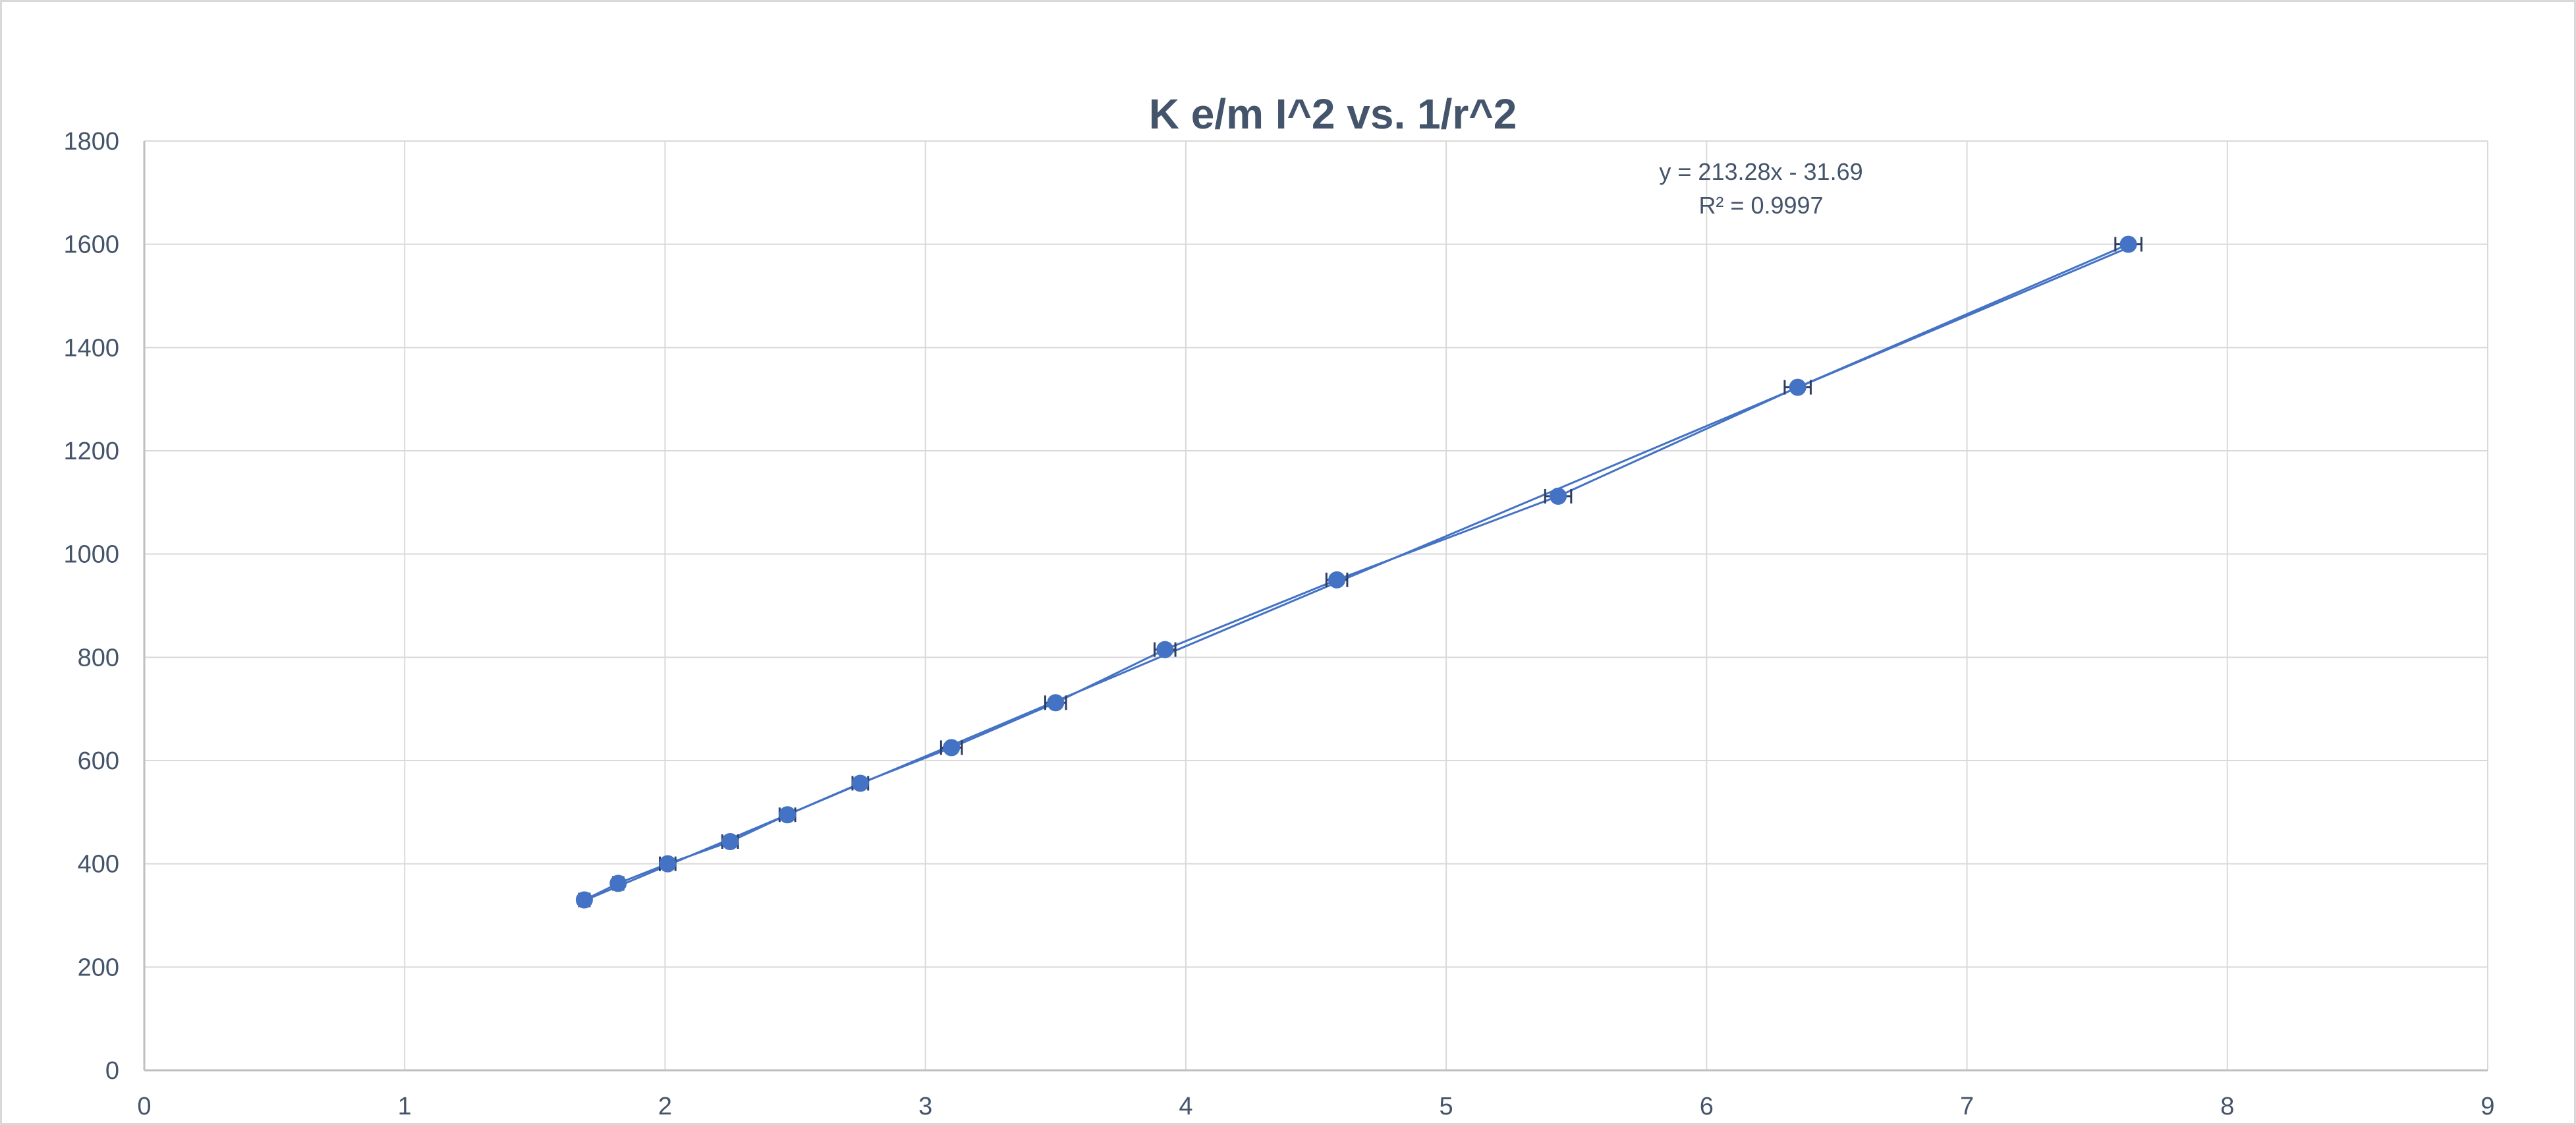 The image size is (2576, 1125). What do you see at coordinates (1760, 205) in the screenshot?
I see `trendline-r2-label: R² = 0.9997` at bounding box center [1760, 205].